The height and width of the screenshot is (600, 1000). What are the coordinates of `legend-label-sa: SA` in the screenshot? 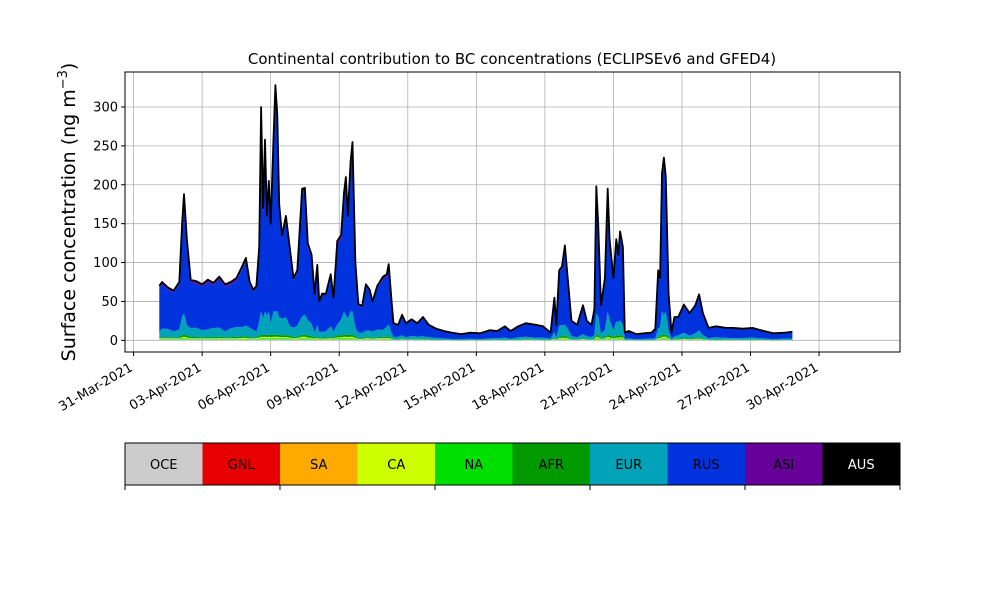 It's located at (318, 465).